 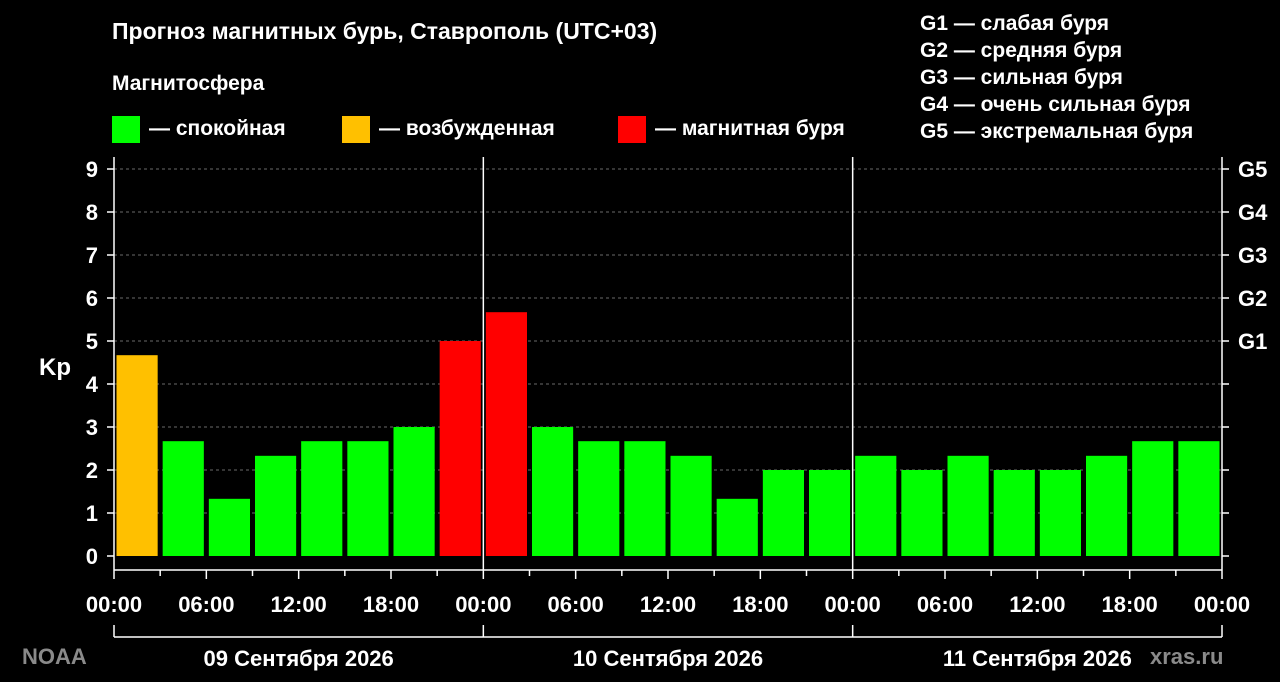 I want to click on g-scale-label: G4, so click(x=1253, y=212).